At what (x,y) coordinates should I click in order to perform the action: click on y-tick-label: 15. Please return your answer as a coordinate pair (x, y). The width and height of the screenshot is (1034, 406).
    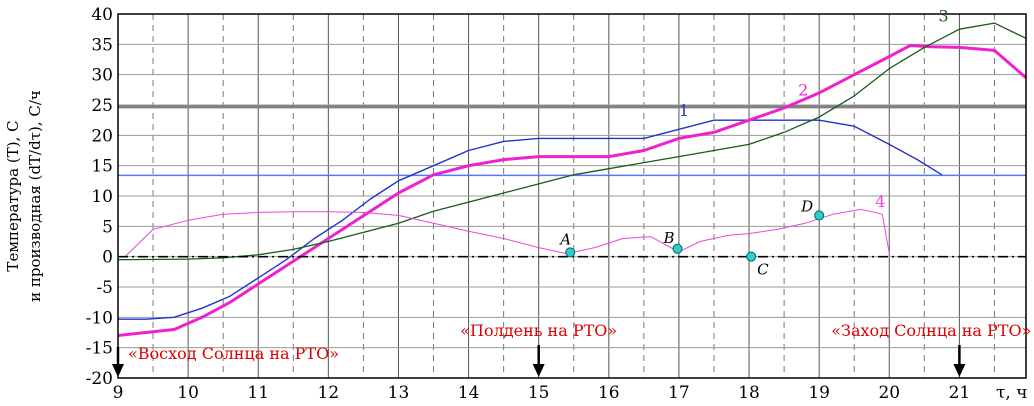
    Looking at the image, I should click on (102, 167).